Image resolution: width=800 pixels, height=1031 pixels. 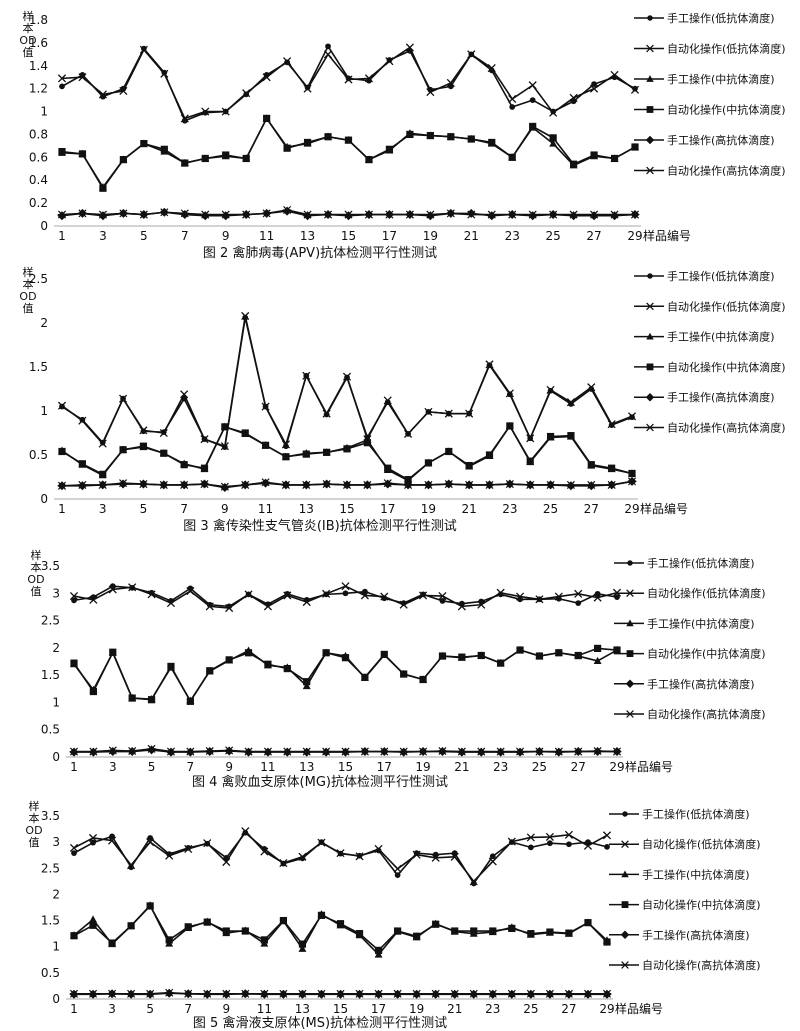 What do you see at coordinates (225, 509) in the screenshot?
I see `x-tick-label: 9` at bounding box center [225, 509].